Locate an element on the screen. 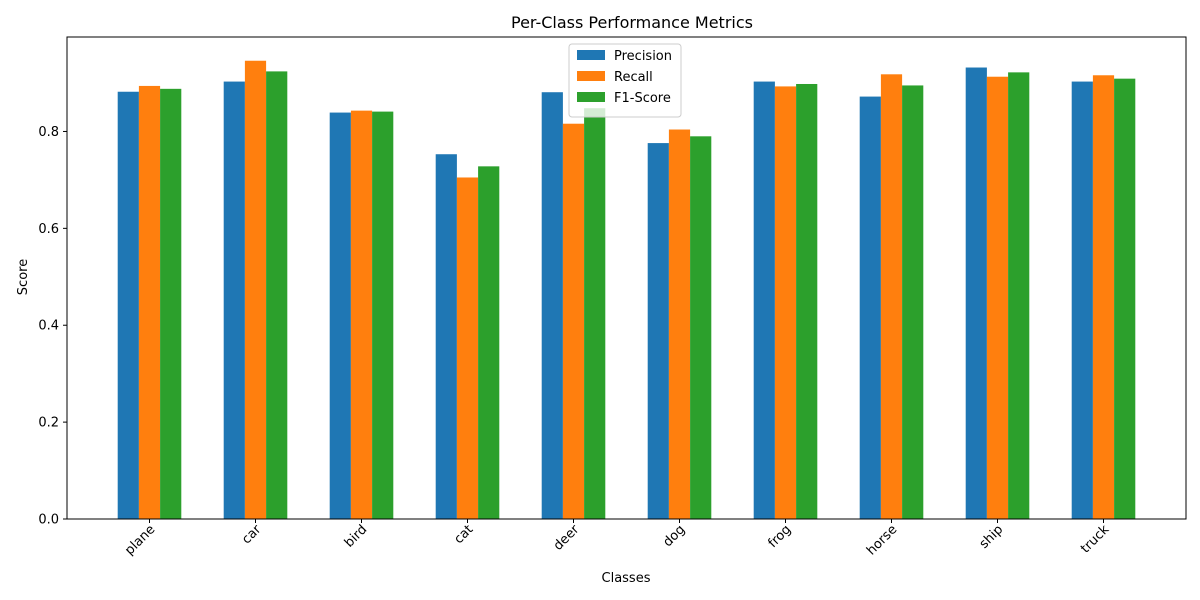  bar-truck-f1-score is located at coordinates (1125, 298).